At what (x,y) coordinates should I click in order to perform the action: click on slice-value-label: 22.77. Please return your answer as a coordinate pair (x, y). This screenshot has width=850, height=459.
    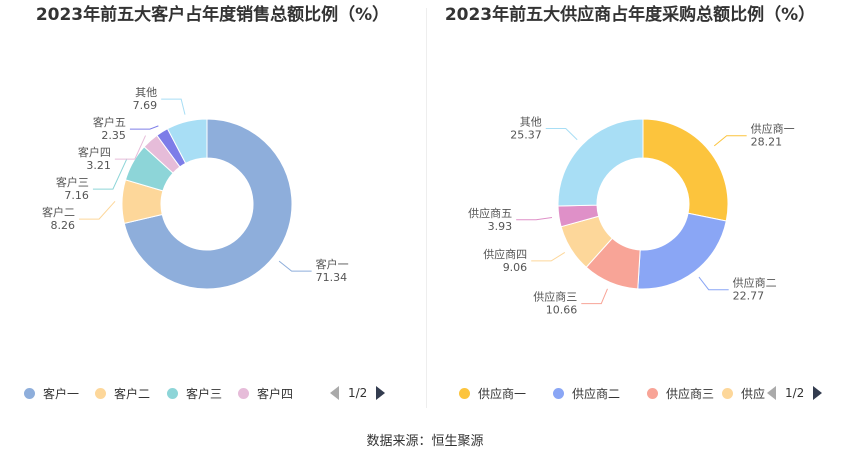
    Looking at the image, I should click on (749, 296).